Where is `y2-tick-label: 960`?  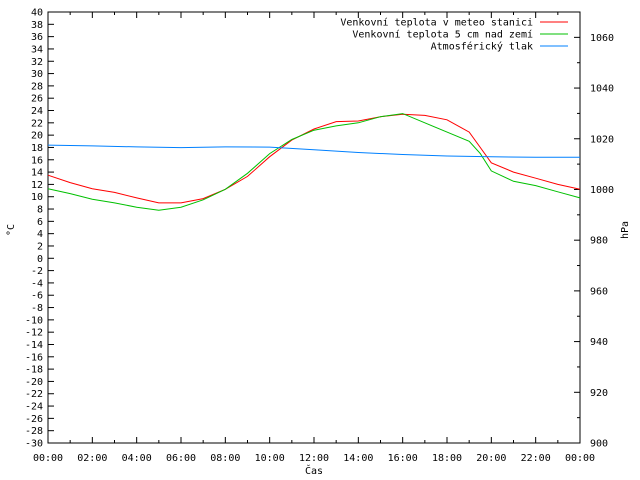 y2-tick-label: 960 is located at coordinates (599, 291).